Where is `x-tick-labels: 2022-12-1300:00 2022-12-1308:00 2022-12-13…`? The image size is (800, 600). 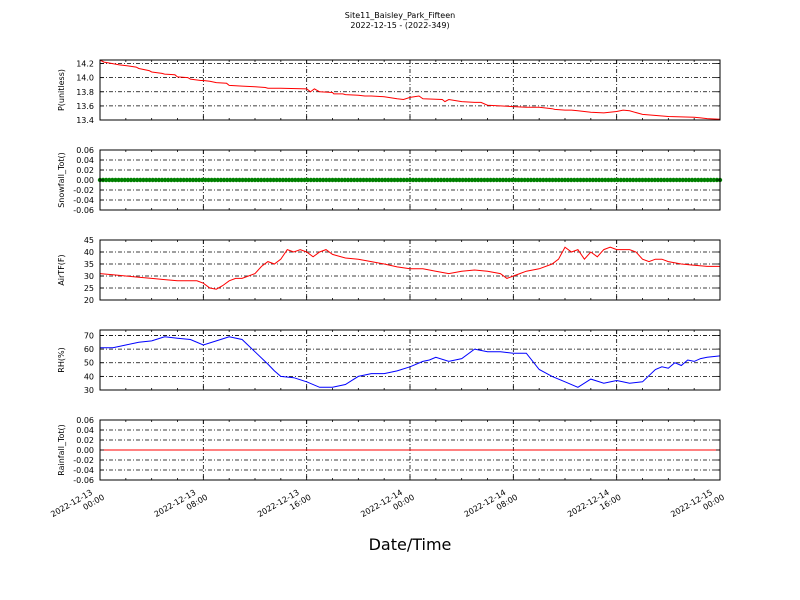
x-tick-labels: 2022-12-1300:00 2022-12-1308:00 2022-12-13… is located at coordinates (387, 506).